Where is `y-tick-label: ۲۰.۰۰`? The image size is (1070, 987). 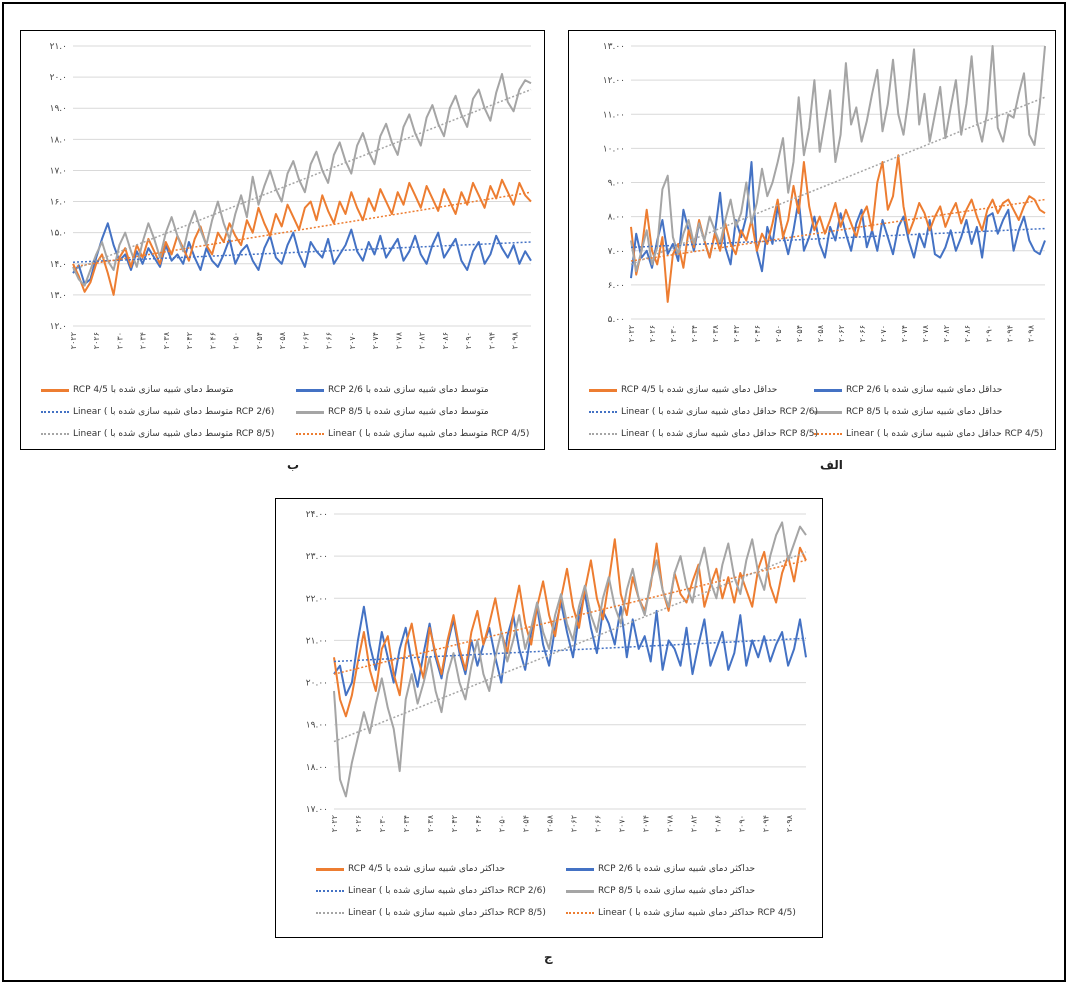 y-tick-label: ۲۰.۰۰ is located at coordinates (317, 684).